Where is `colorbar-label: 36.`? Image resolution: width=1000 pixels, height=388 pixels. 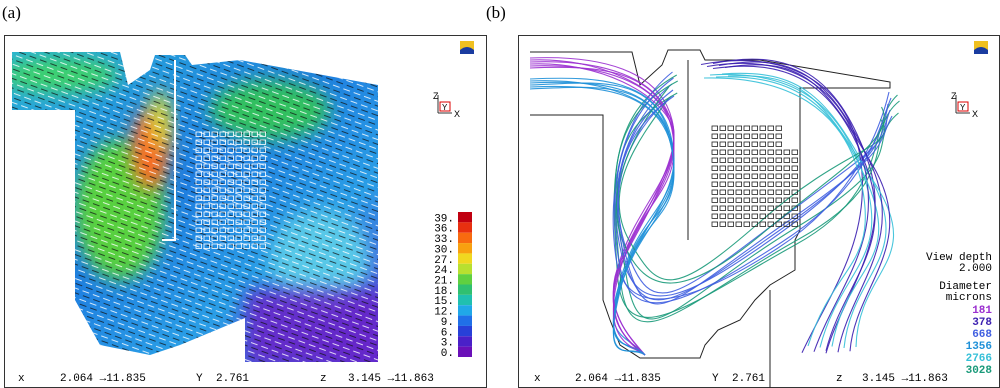
colorbar-label: 36. is located at coordinates (444, 230).